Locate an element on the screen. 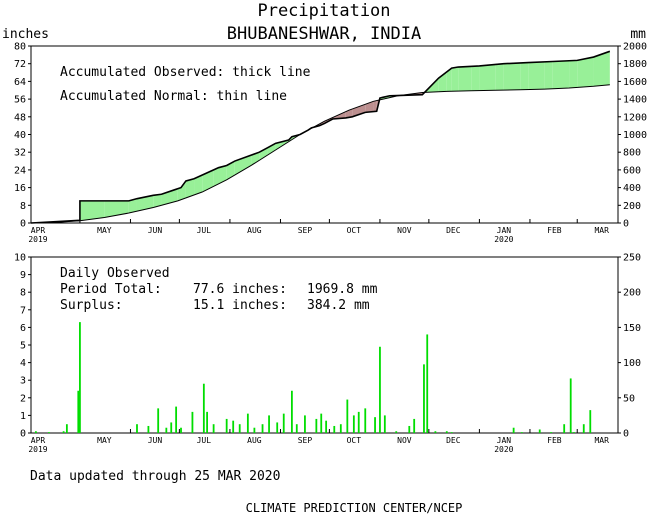  left-tick-label: 10 is located at coordinates (20, 258).